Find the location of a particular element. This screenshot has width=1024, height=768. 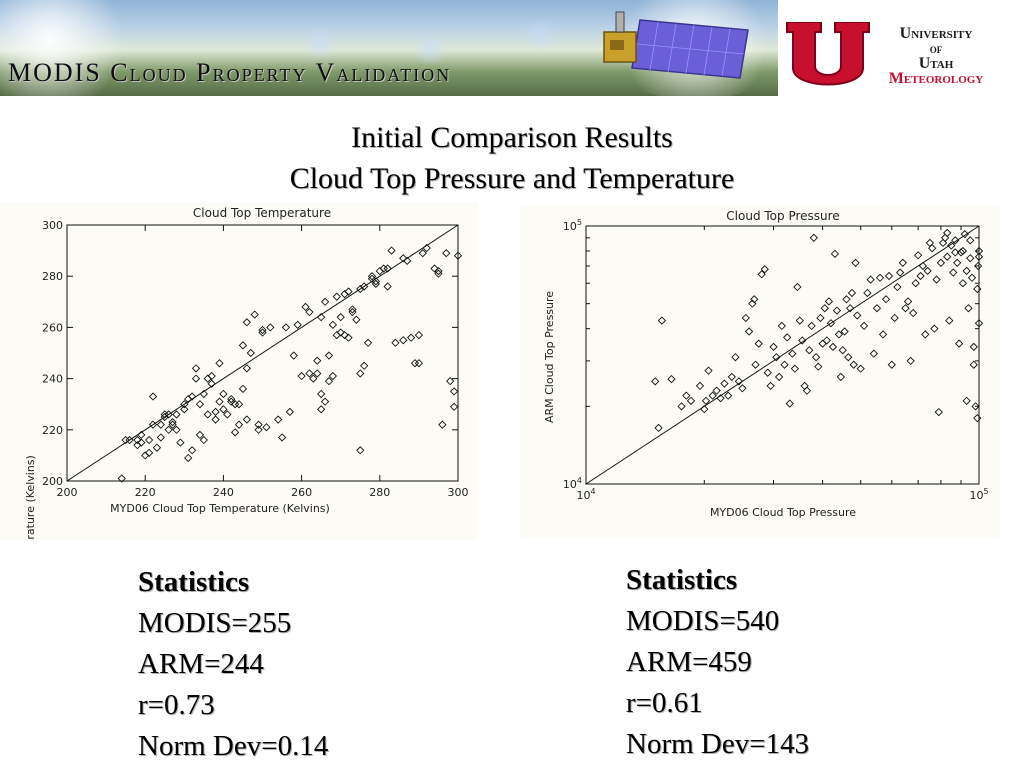

x-tick-label: 105 is located at coordinates (978, 494).